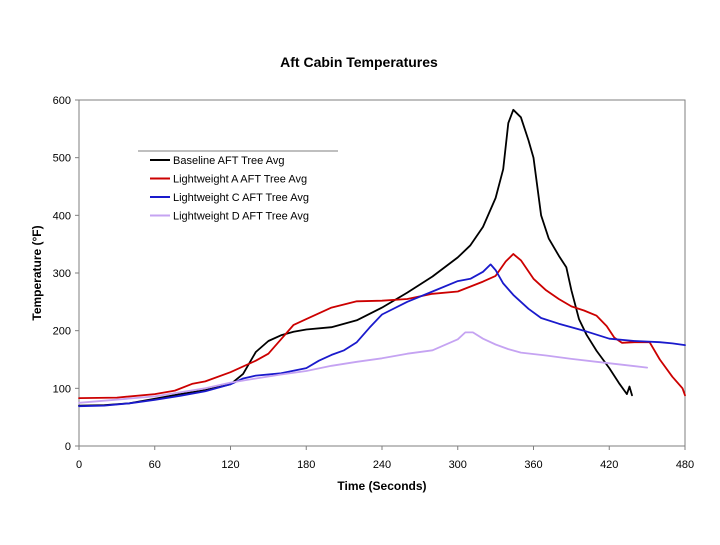  What do you see at coordinates (62, 274) in the screenshot?
I see `y-tick-label: 300` at bounding box center [62, 274].